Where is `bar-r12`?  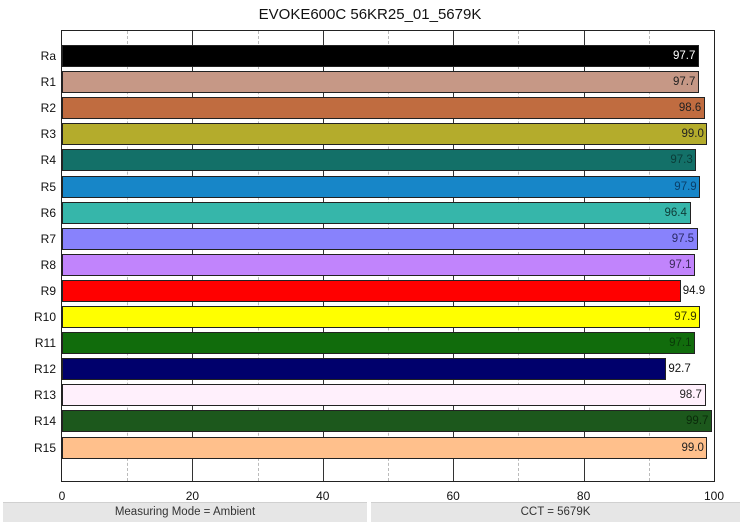 bar-r12 is located at coordinates (364, 369).